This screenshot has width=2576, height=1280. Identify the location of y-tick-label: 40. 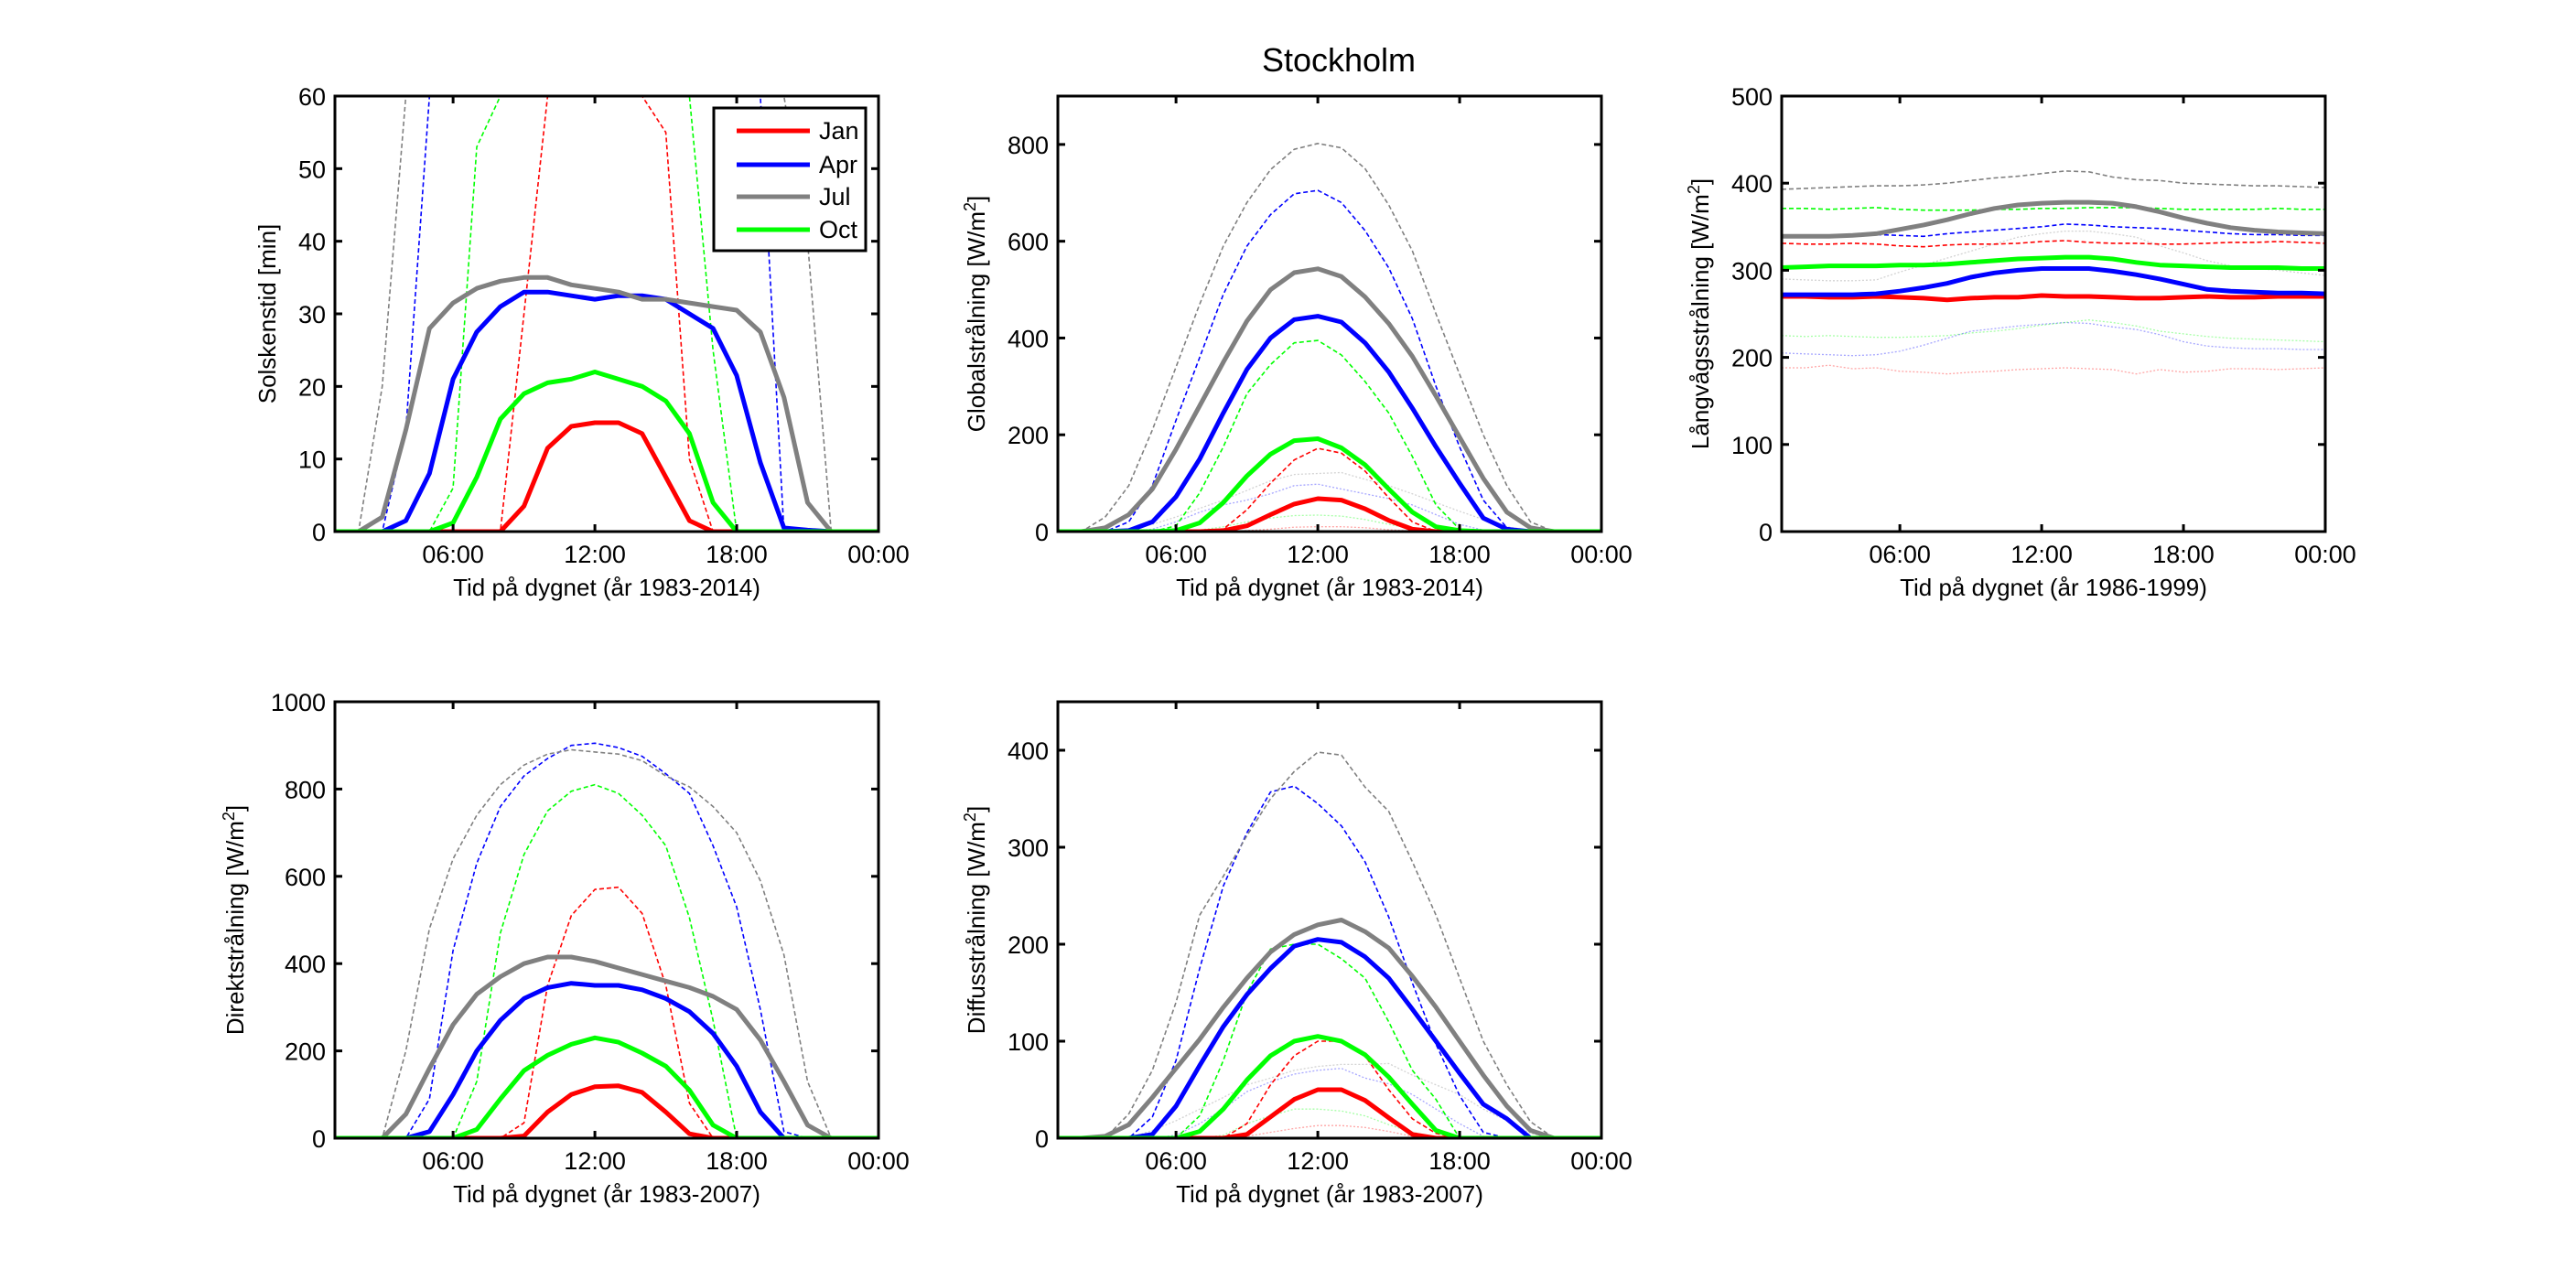
(312, 242).